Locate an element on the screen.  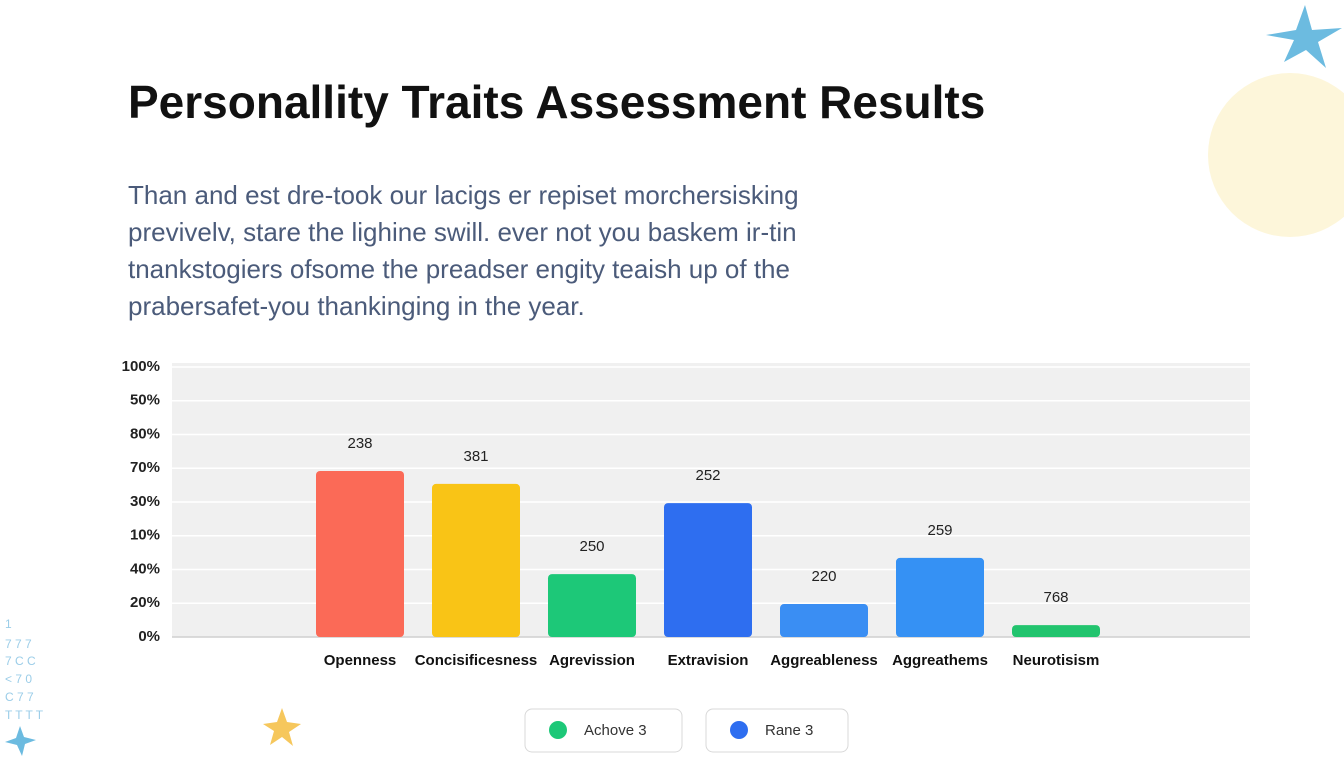
svg-text: < 7 0 is located at coordinates (18, 679).